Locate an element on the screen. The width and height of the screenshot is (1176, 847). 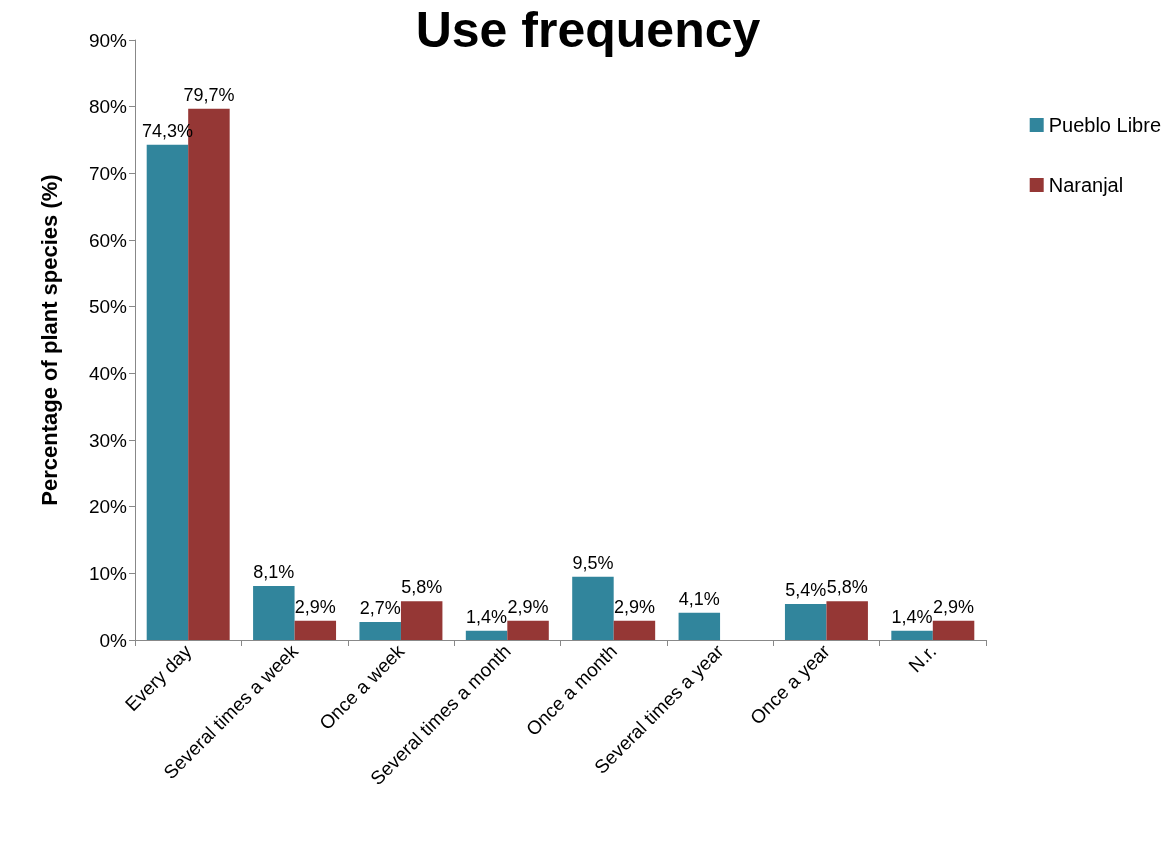
y-tick-label: 90% is located at coordinates (108, 40).